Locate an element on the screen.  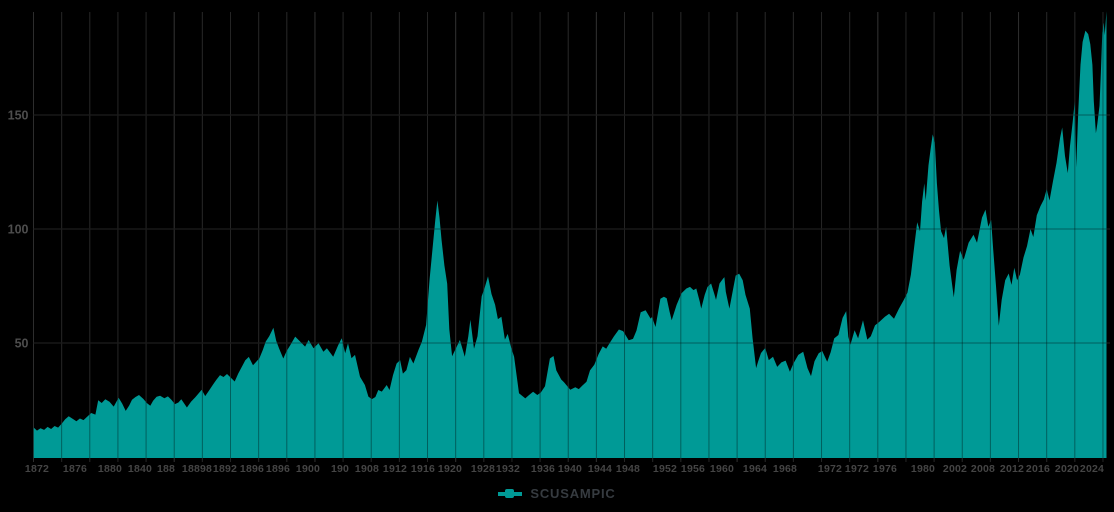
x-tick-label: 1880 is located at coordinates (110, 469).